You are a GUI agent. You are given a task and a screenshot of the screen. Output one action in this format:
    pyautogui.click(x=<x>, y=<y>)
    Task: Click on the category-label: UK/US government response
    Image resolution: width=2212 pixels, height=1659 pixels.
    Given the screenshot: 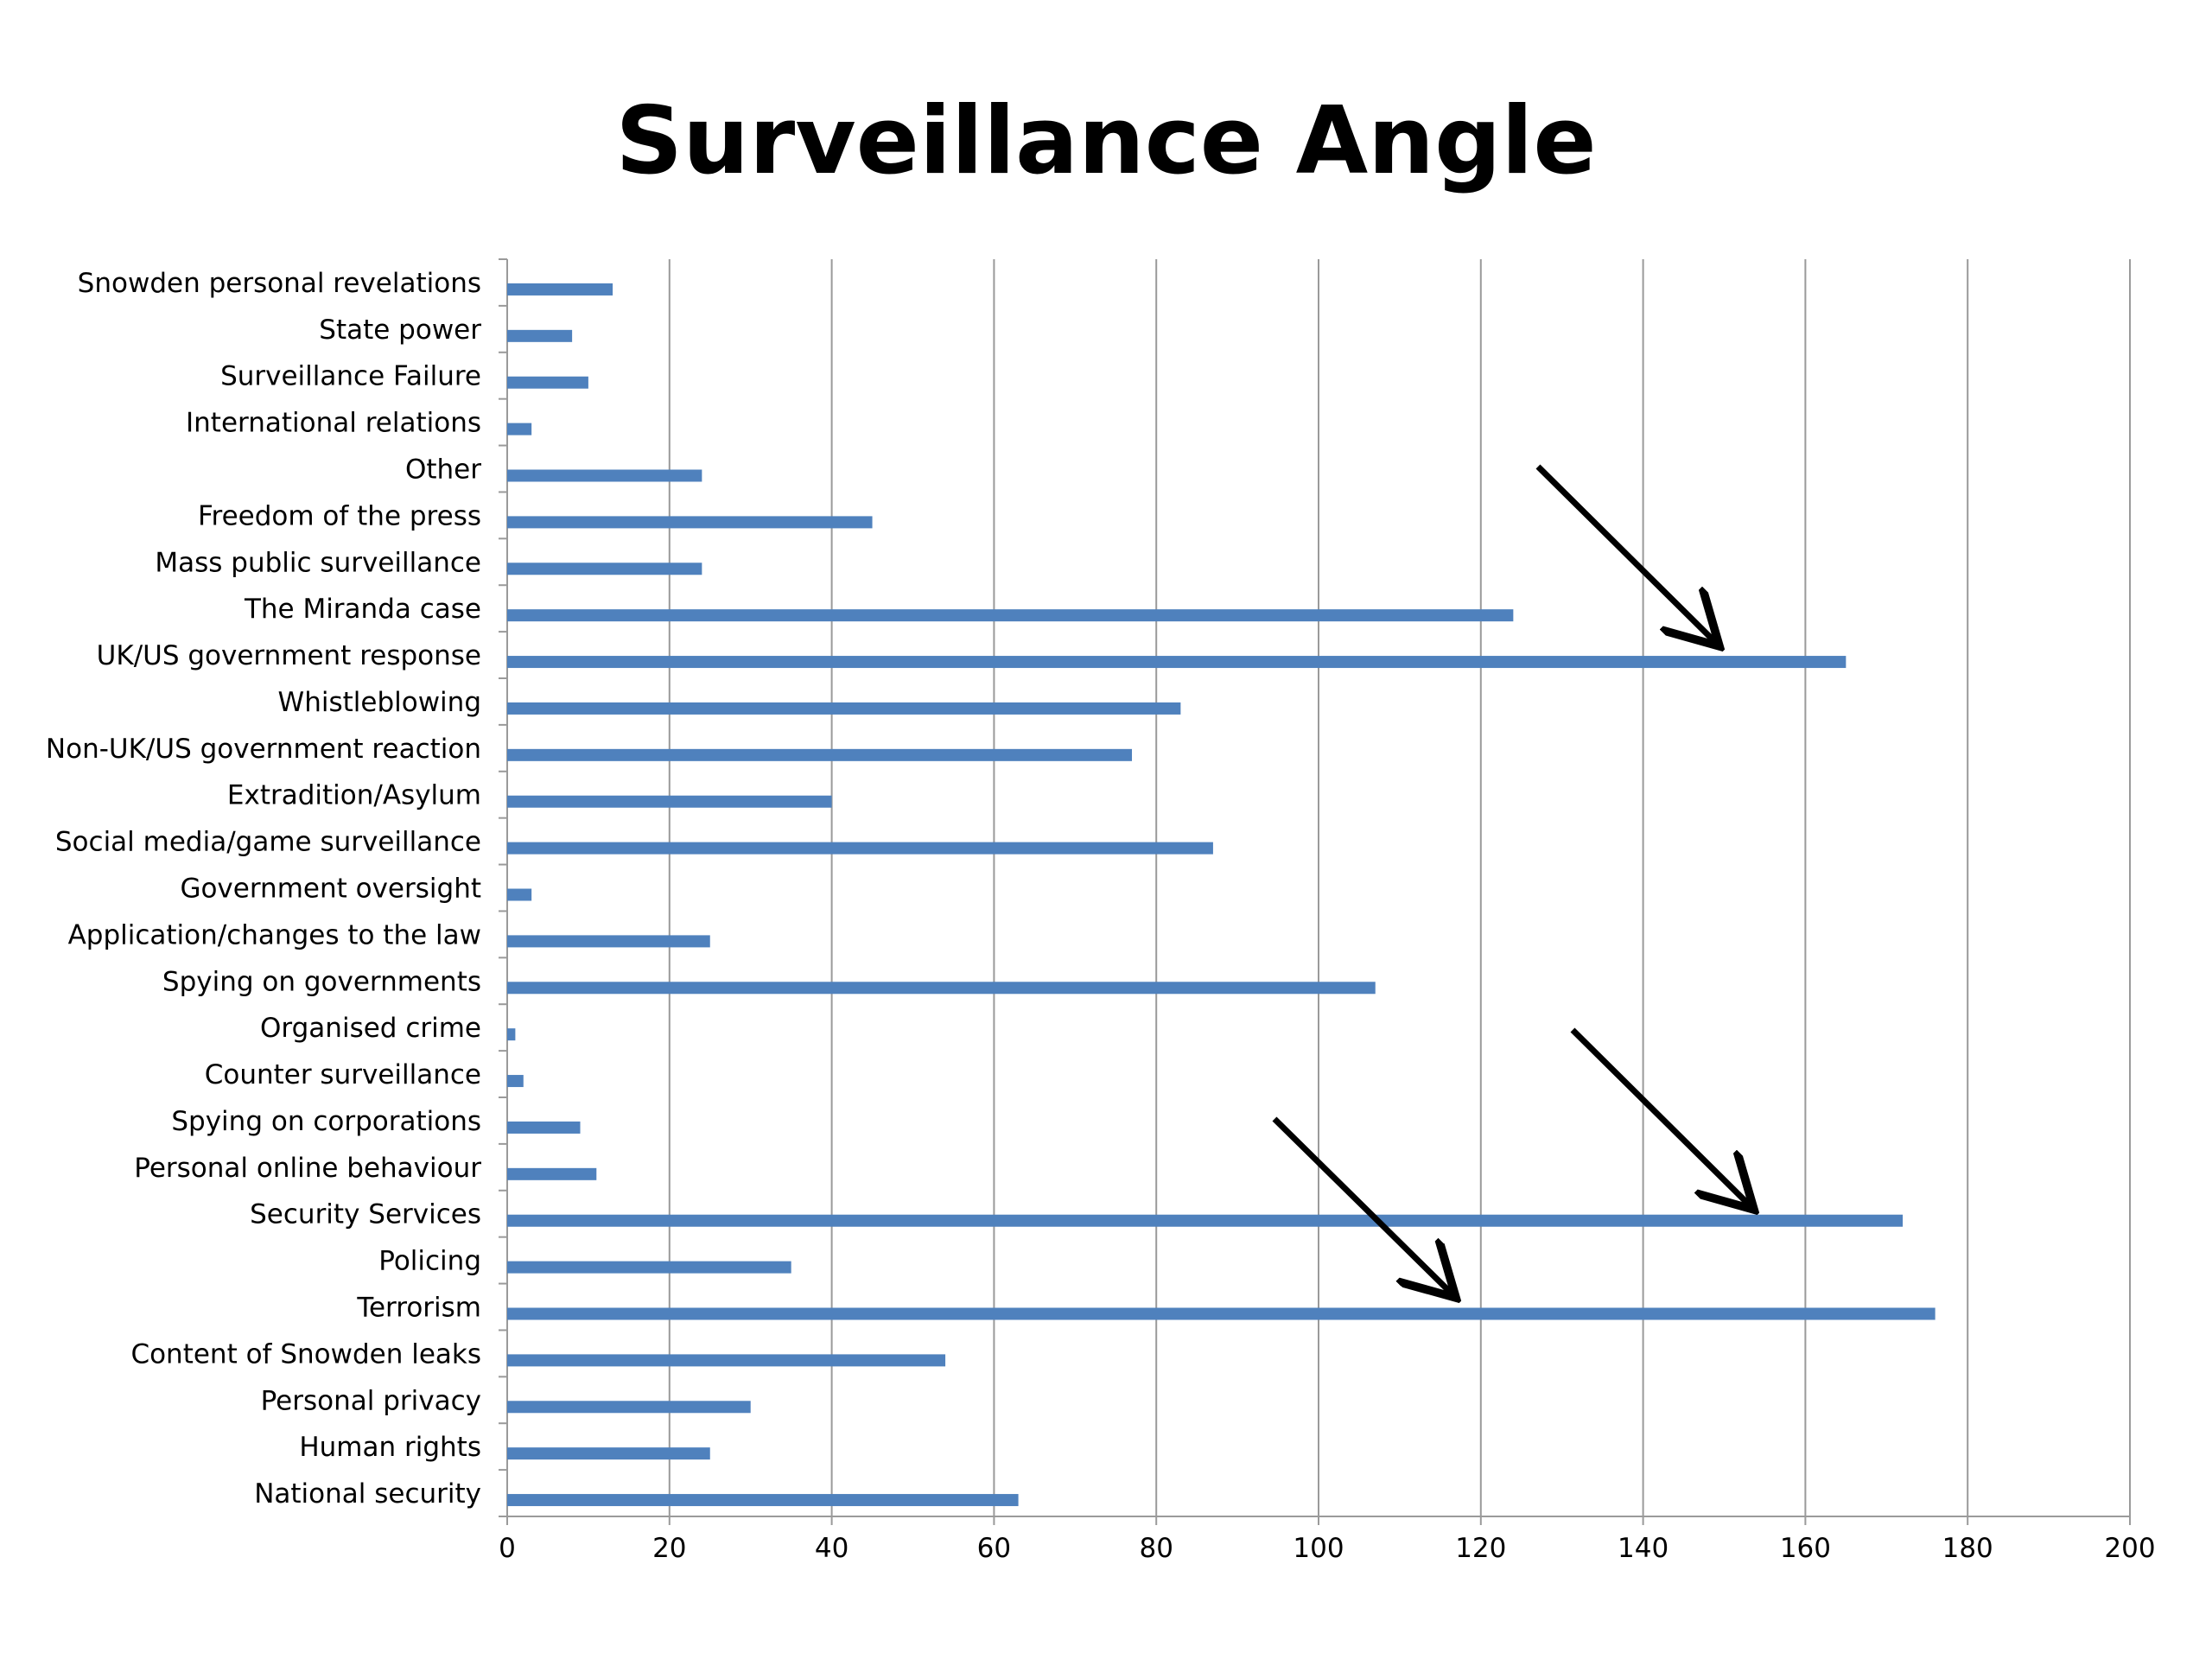 What is the action you would take?
    pyautogui.click(x=289, y=655)
    